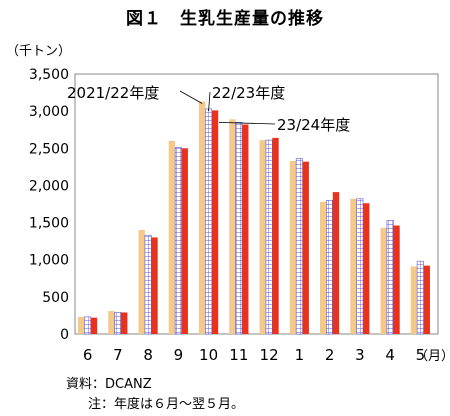 This screenshot has height=416, width=450. What do you see at coordinates (330, 355) in the screenshot?
I see `x-tick-label: 2` at bounding box center [330, 355].